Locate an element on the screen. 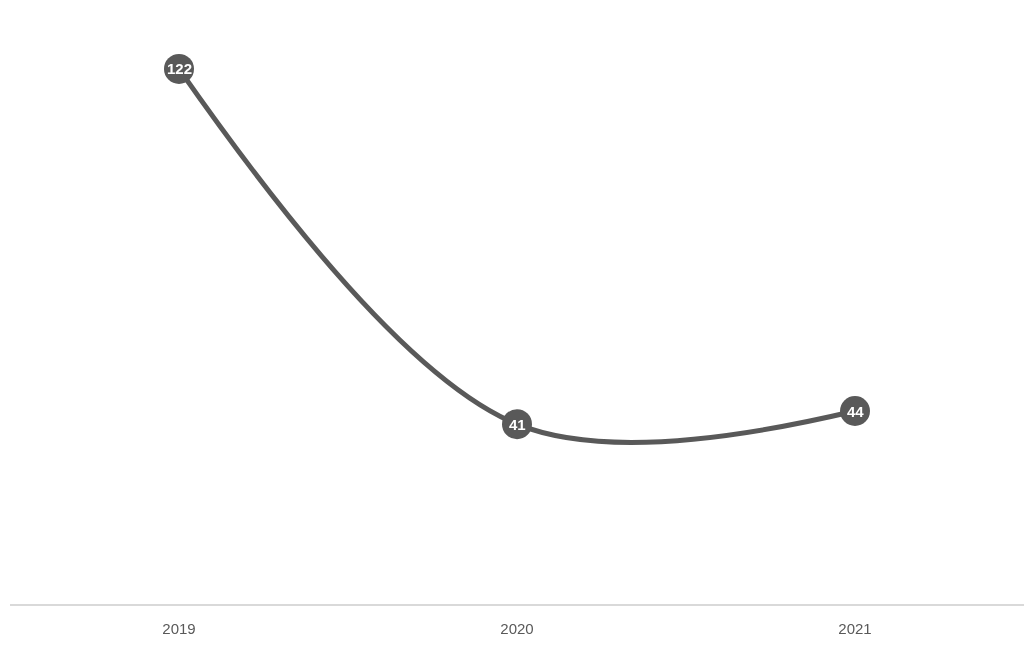 The width and height of the screenshot is (1024, 645). data-label: 122 is located at coordinates (180, 68).